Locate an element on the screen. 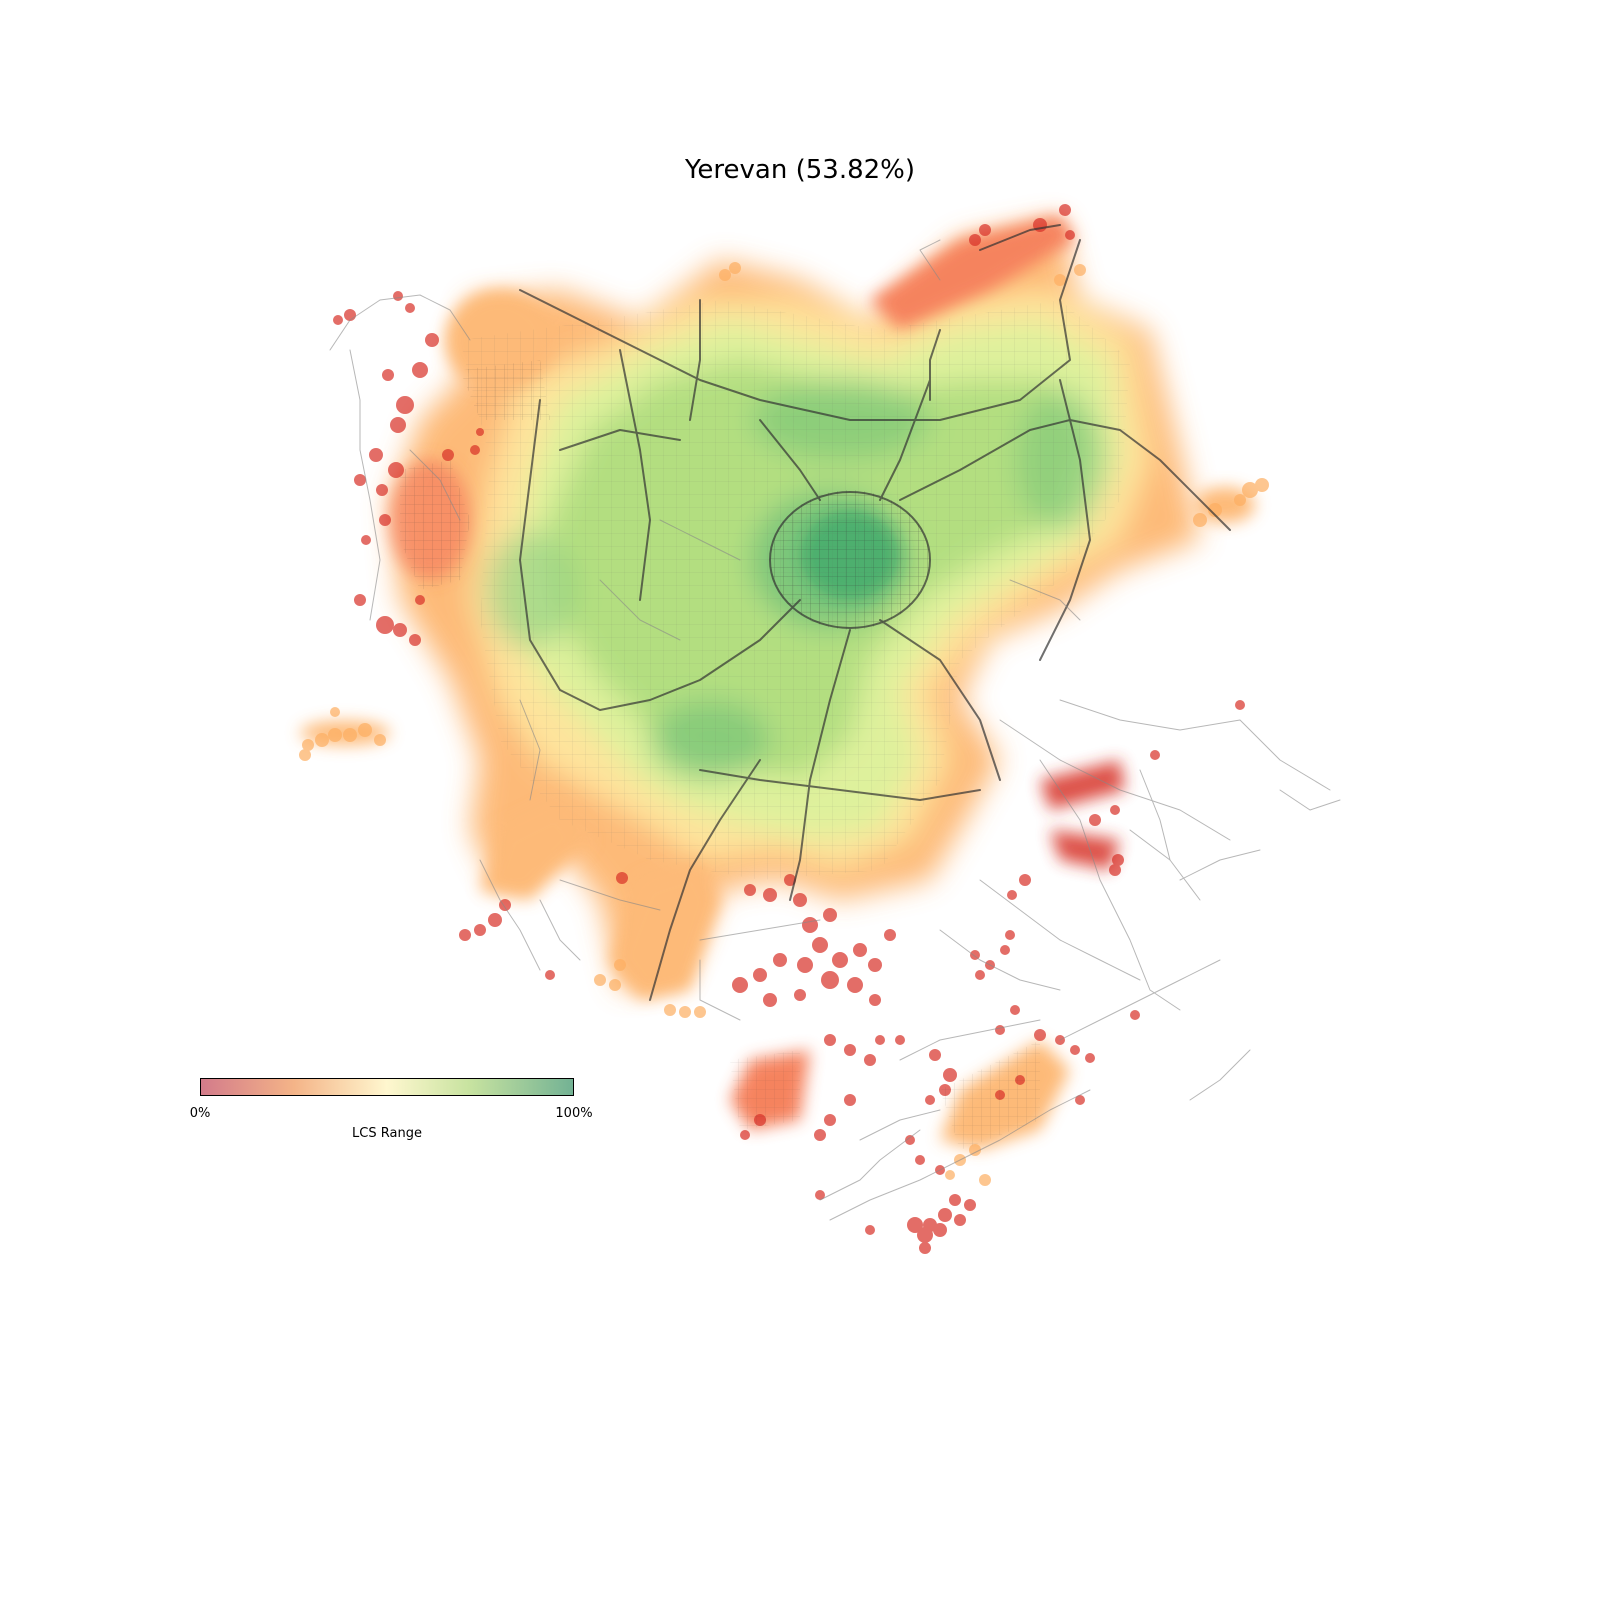  colorbar-max-label: 100% is located at coordinates (574, 1113).